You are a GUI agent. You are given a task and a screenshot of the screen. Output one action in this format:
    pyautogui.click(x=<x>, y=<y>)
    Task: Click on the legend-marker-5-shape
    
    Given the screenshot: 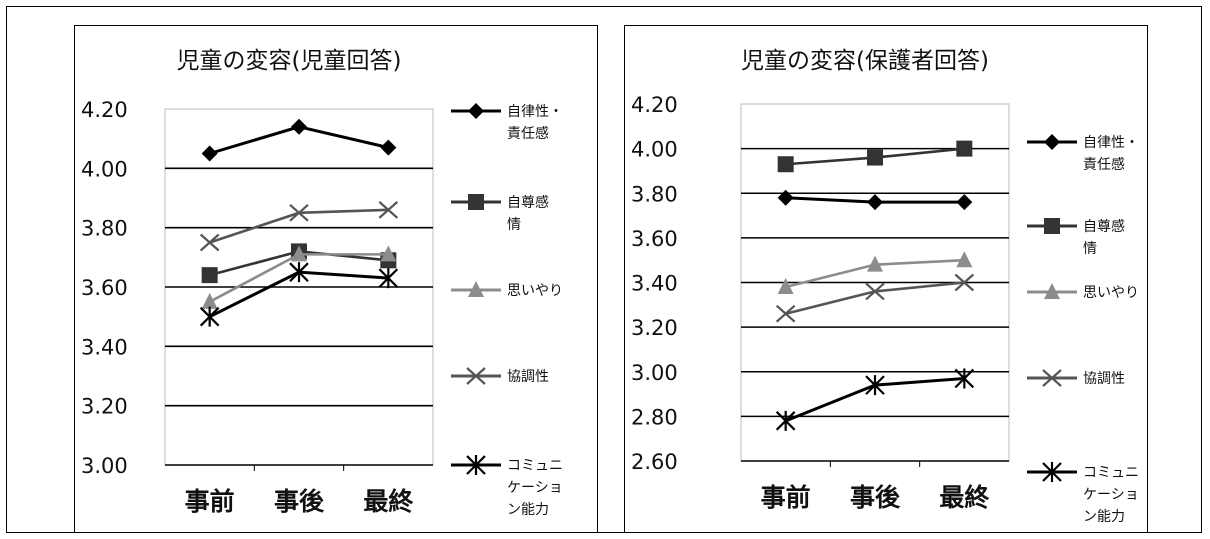 What is the action you would take?
    pyautogui.click(x=476, y=465)
    